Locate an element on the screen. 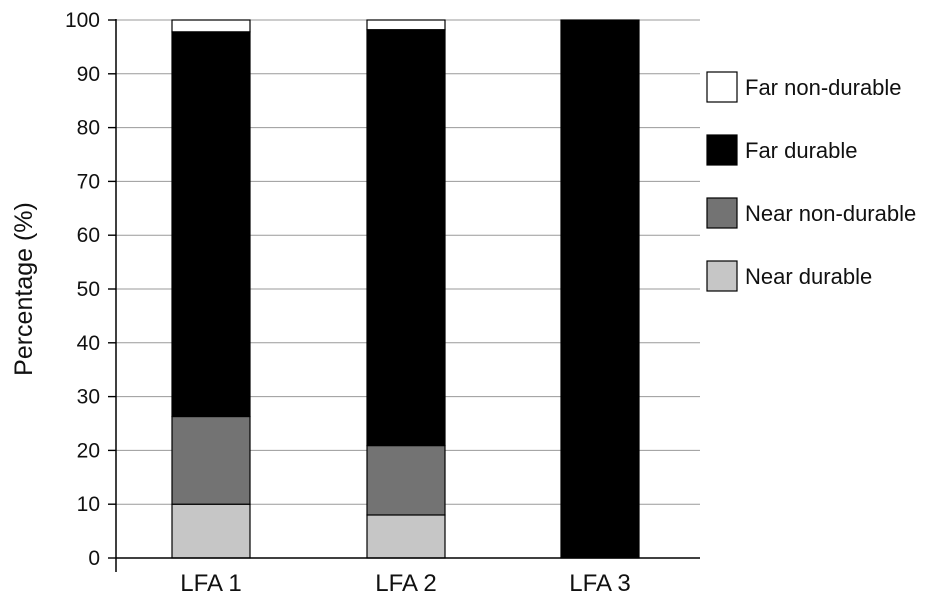 The image size is (949, 604). bar-lfa-2-far-non-durable is located at coordinates (406, 25).